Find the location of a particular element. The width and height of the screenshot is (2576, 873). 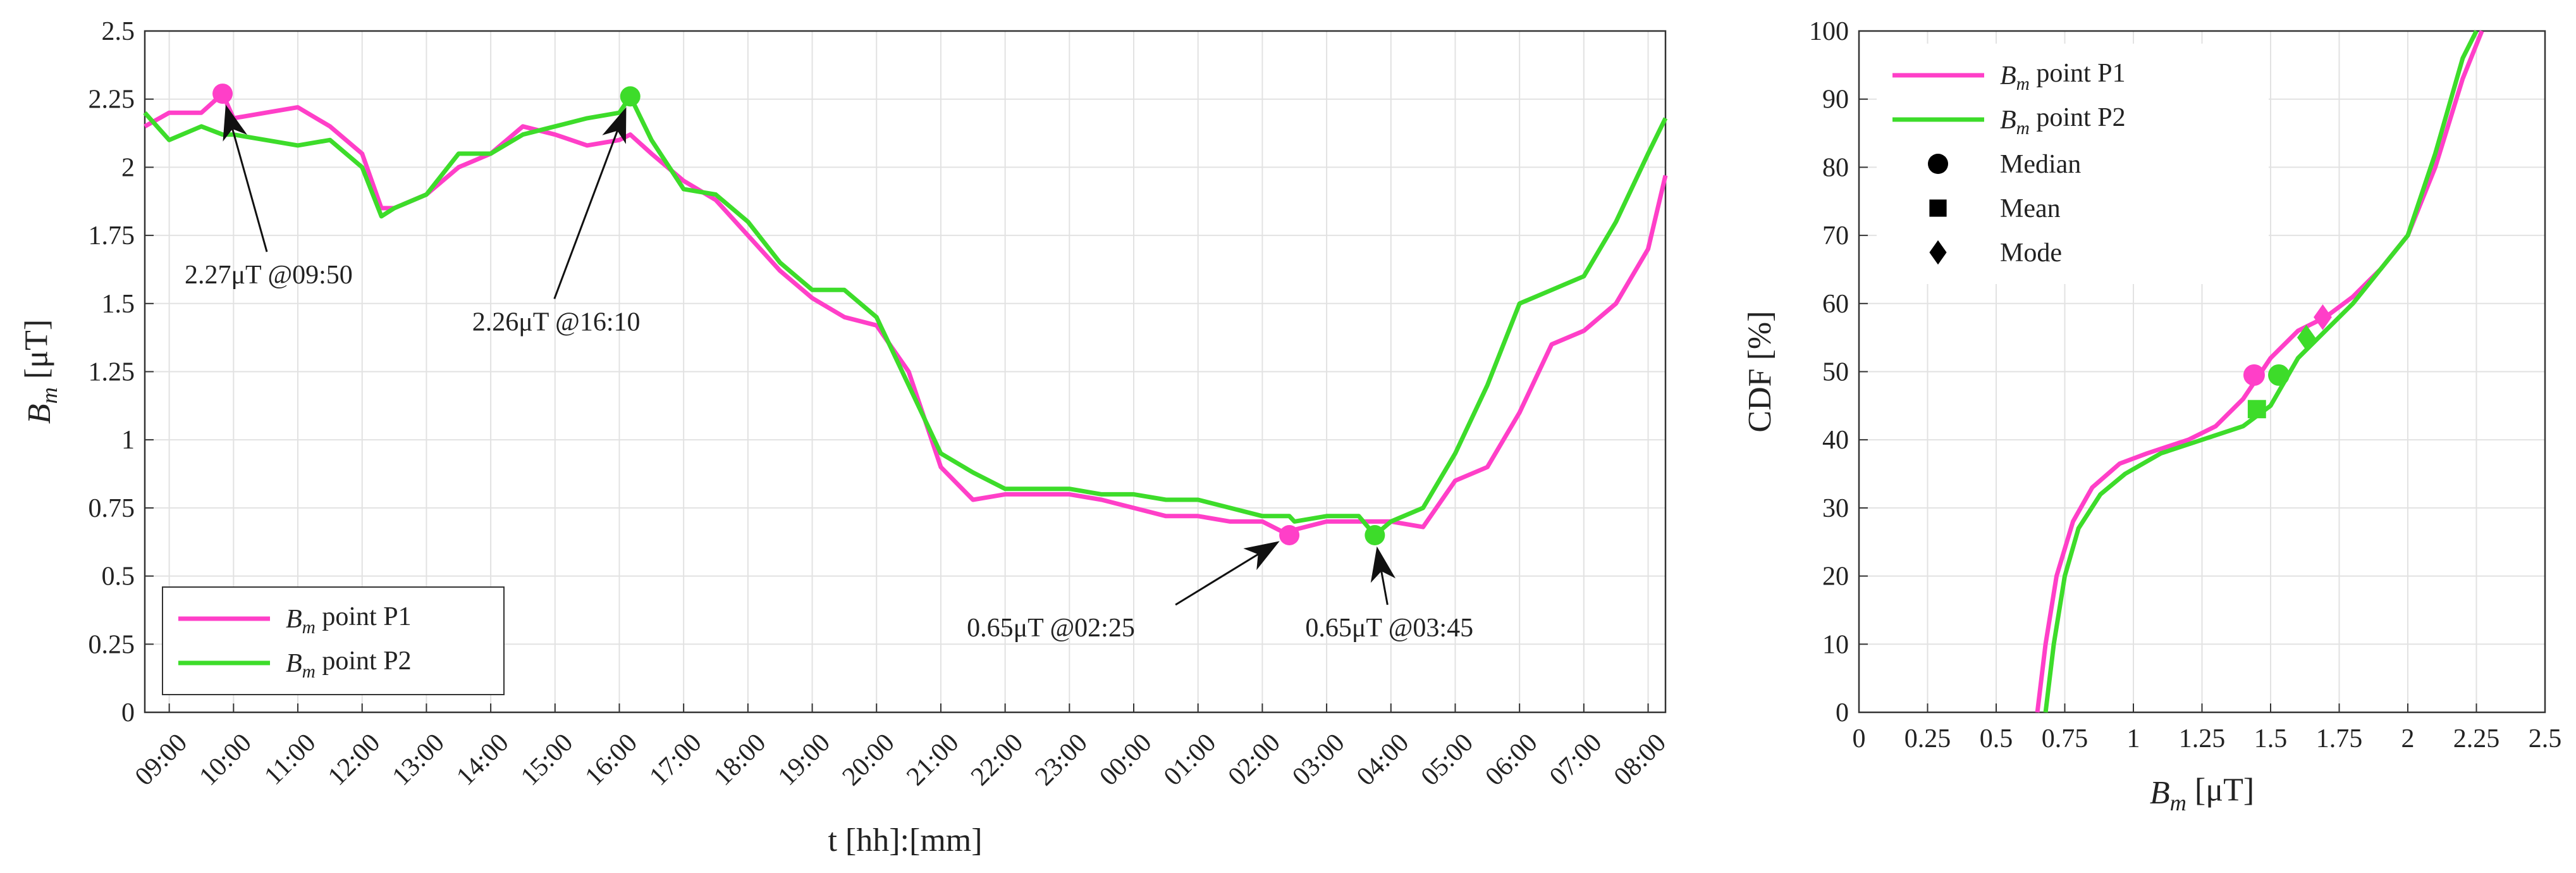

x-tick-label: 21:00 is located at coordinates (932, 759).